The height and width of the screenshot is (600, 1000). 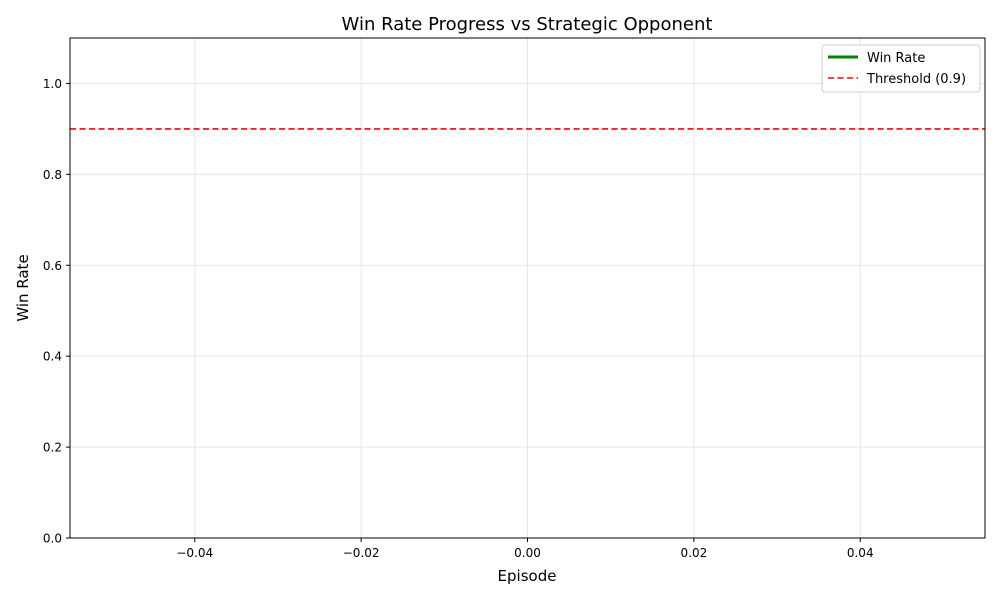 What do you see at coordinates (52, 175) in the screenshot?
I see `y-tick-label: 0.8` at bounding box center [52, 175].